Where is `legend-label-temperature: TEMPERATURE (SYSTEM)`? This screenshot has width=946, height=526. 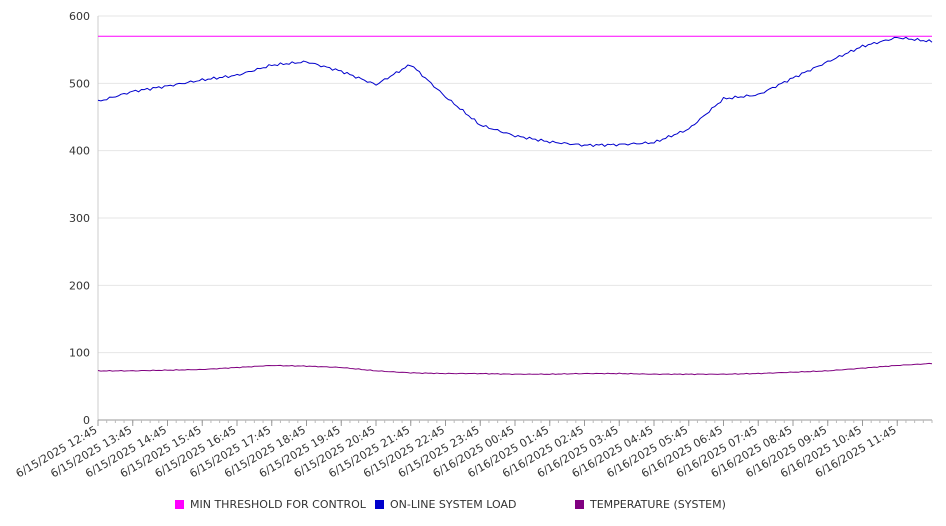
legend-label-temperature: TEMPERATURE (SYSTEM) is located at coordinates (658, 504).